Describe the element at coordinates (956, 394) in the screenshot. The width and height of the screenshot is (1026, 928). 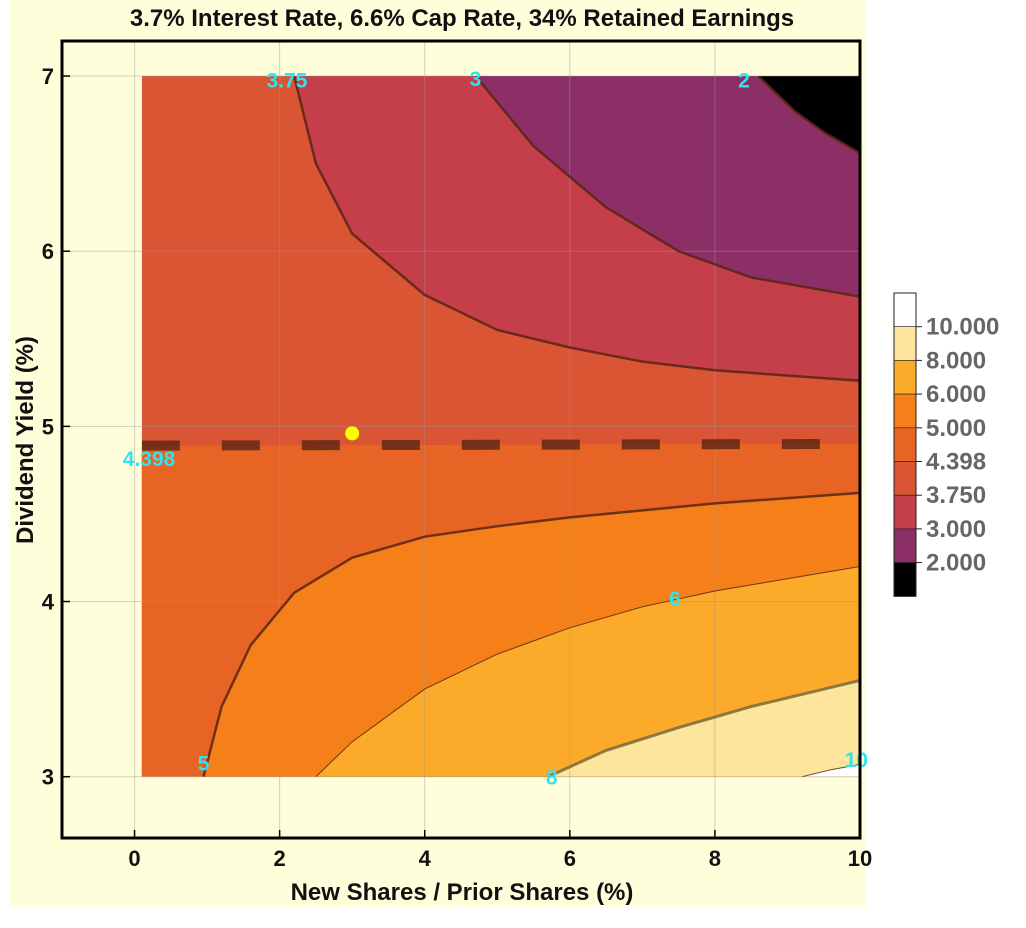
I see `legend-label: 6.000` at that location.